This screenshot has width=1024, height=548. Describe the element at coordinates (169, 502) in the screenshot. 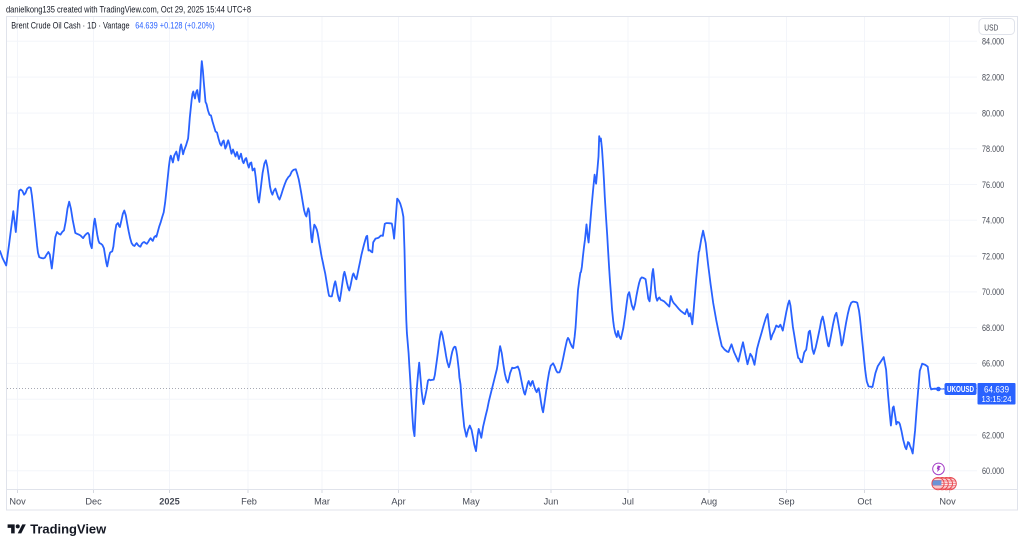

I see `svg-text: 2025` at that location.